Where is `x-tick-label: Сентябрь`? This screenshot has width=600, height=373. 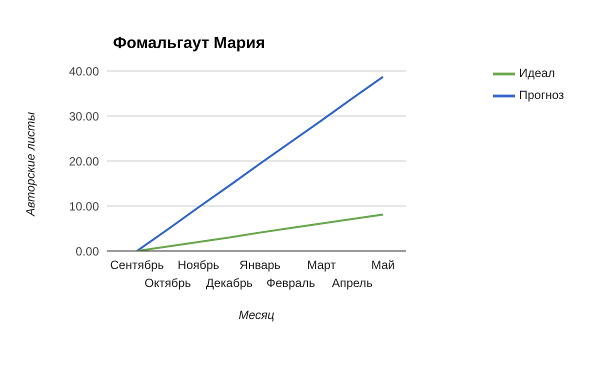 x-tick-label: Сентябрь is located at coordinates (137, 265).